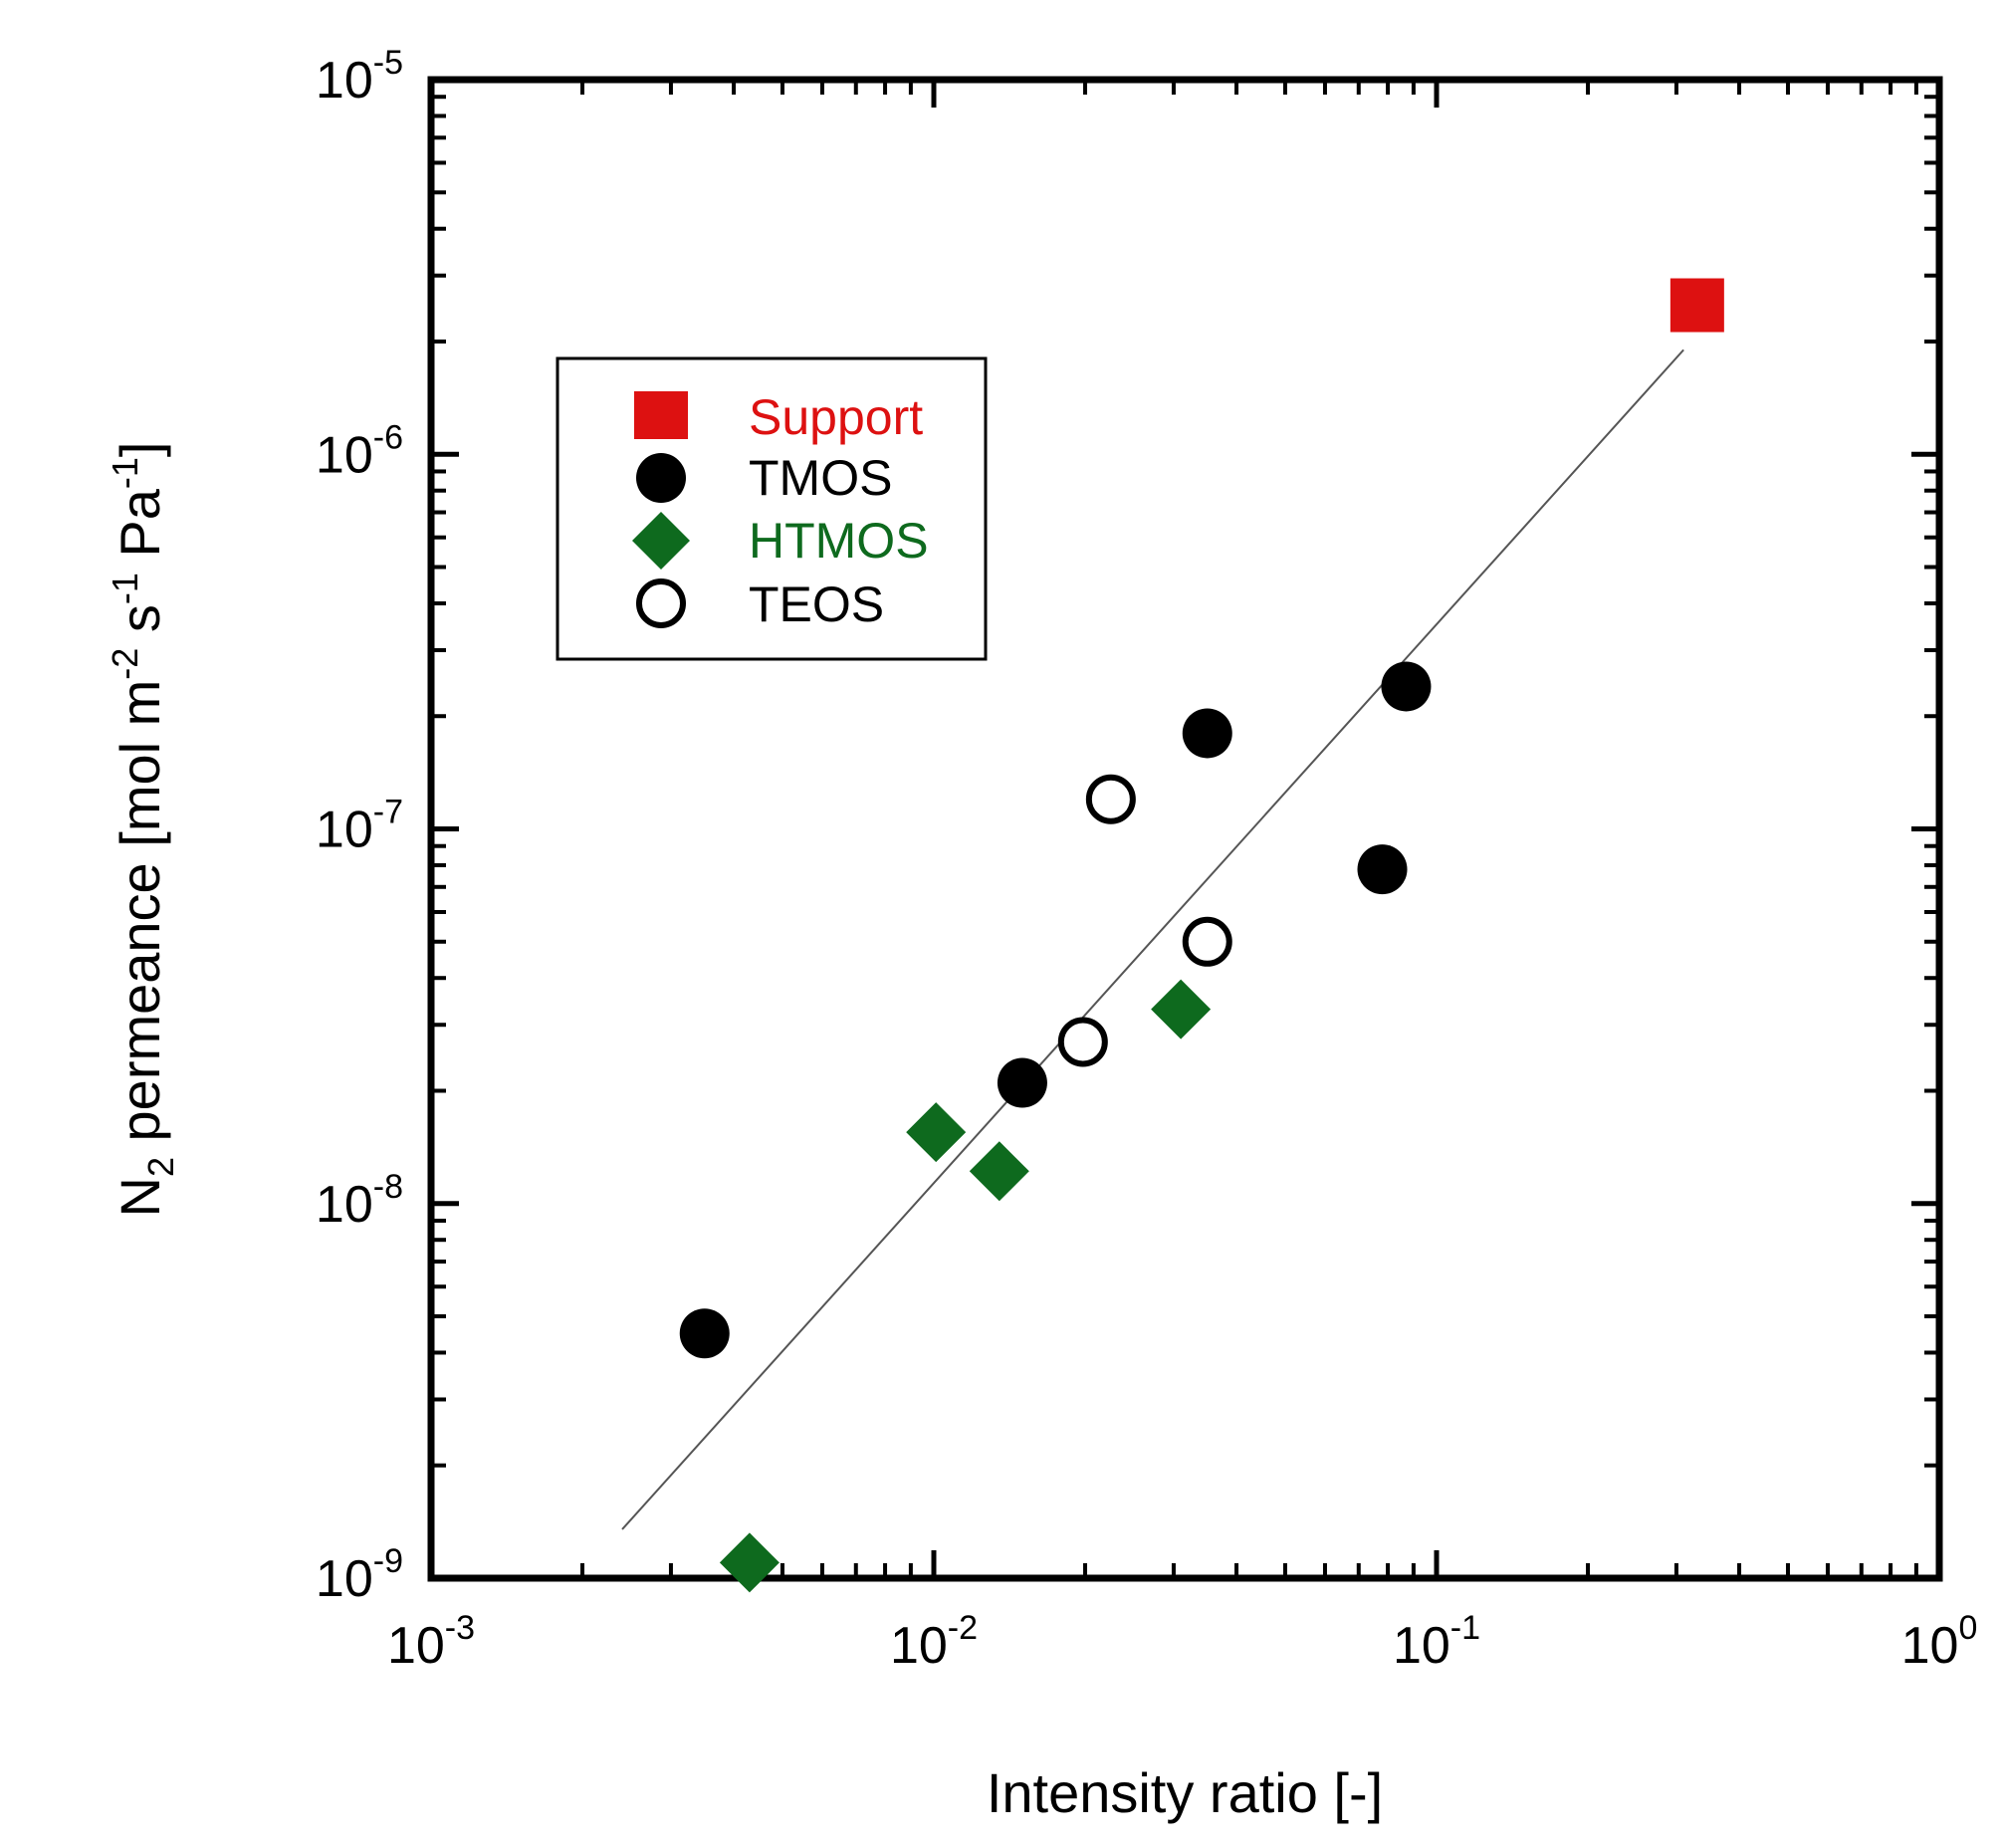 The width and height of the screenshot is (2003, 1848). Describe the element at coordinates (1436, 1642) in the screenshot. I see `x-tick-label: 10⁻¹` at that location.